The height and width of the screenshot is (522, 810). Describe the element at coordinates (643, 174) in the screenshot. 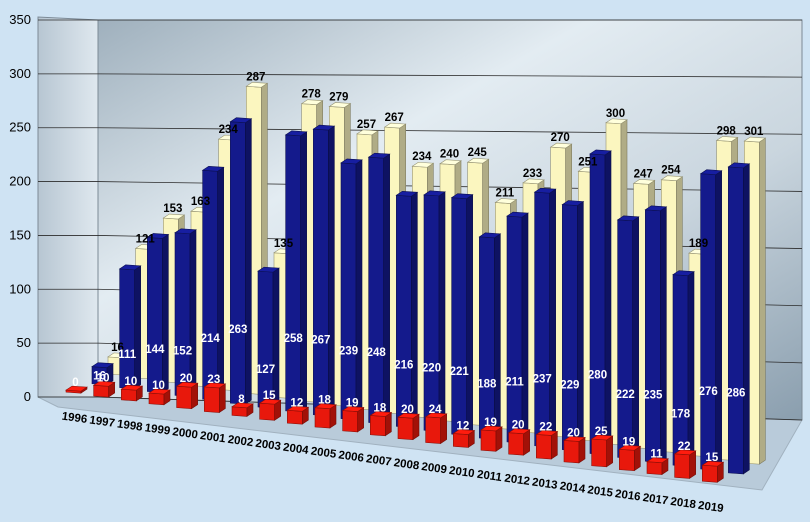

I see `data-label: 247` at that location.